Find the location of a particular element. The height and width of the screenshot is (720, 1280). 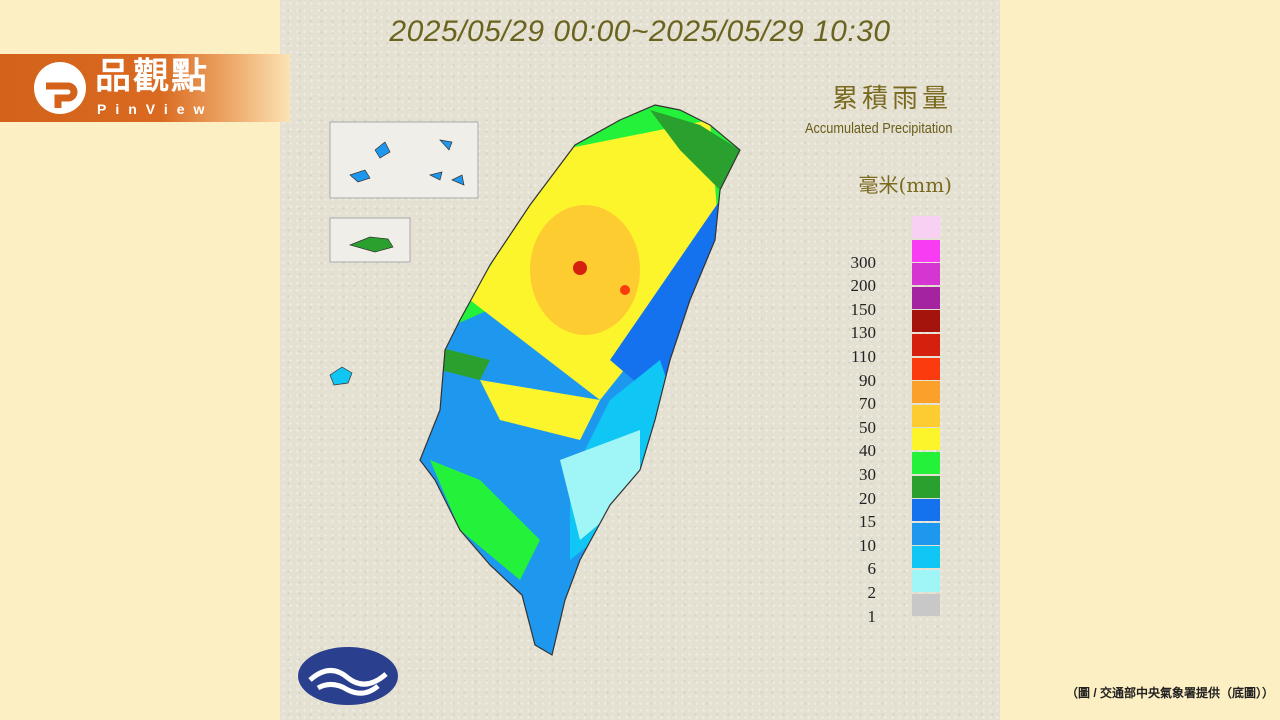

legend-label: 2 is located at coordinates (872, 592).